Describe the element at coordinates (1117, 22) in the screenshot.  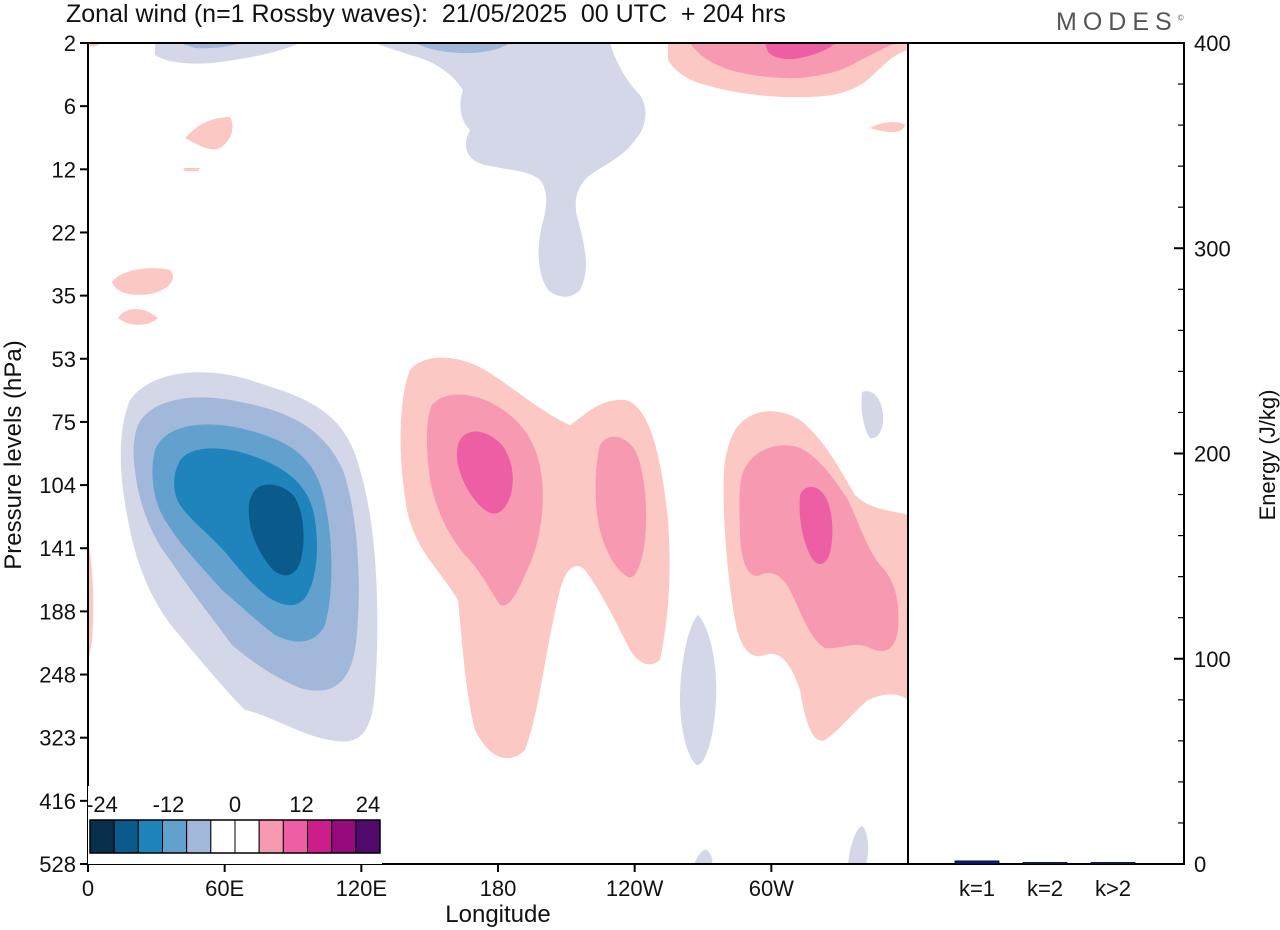
I see `brand-name: MODES` at that location.